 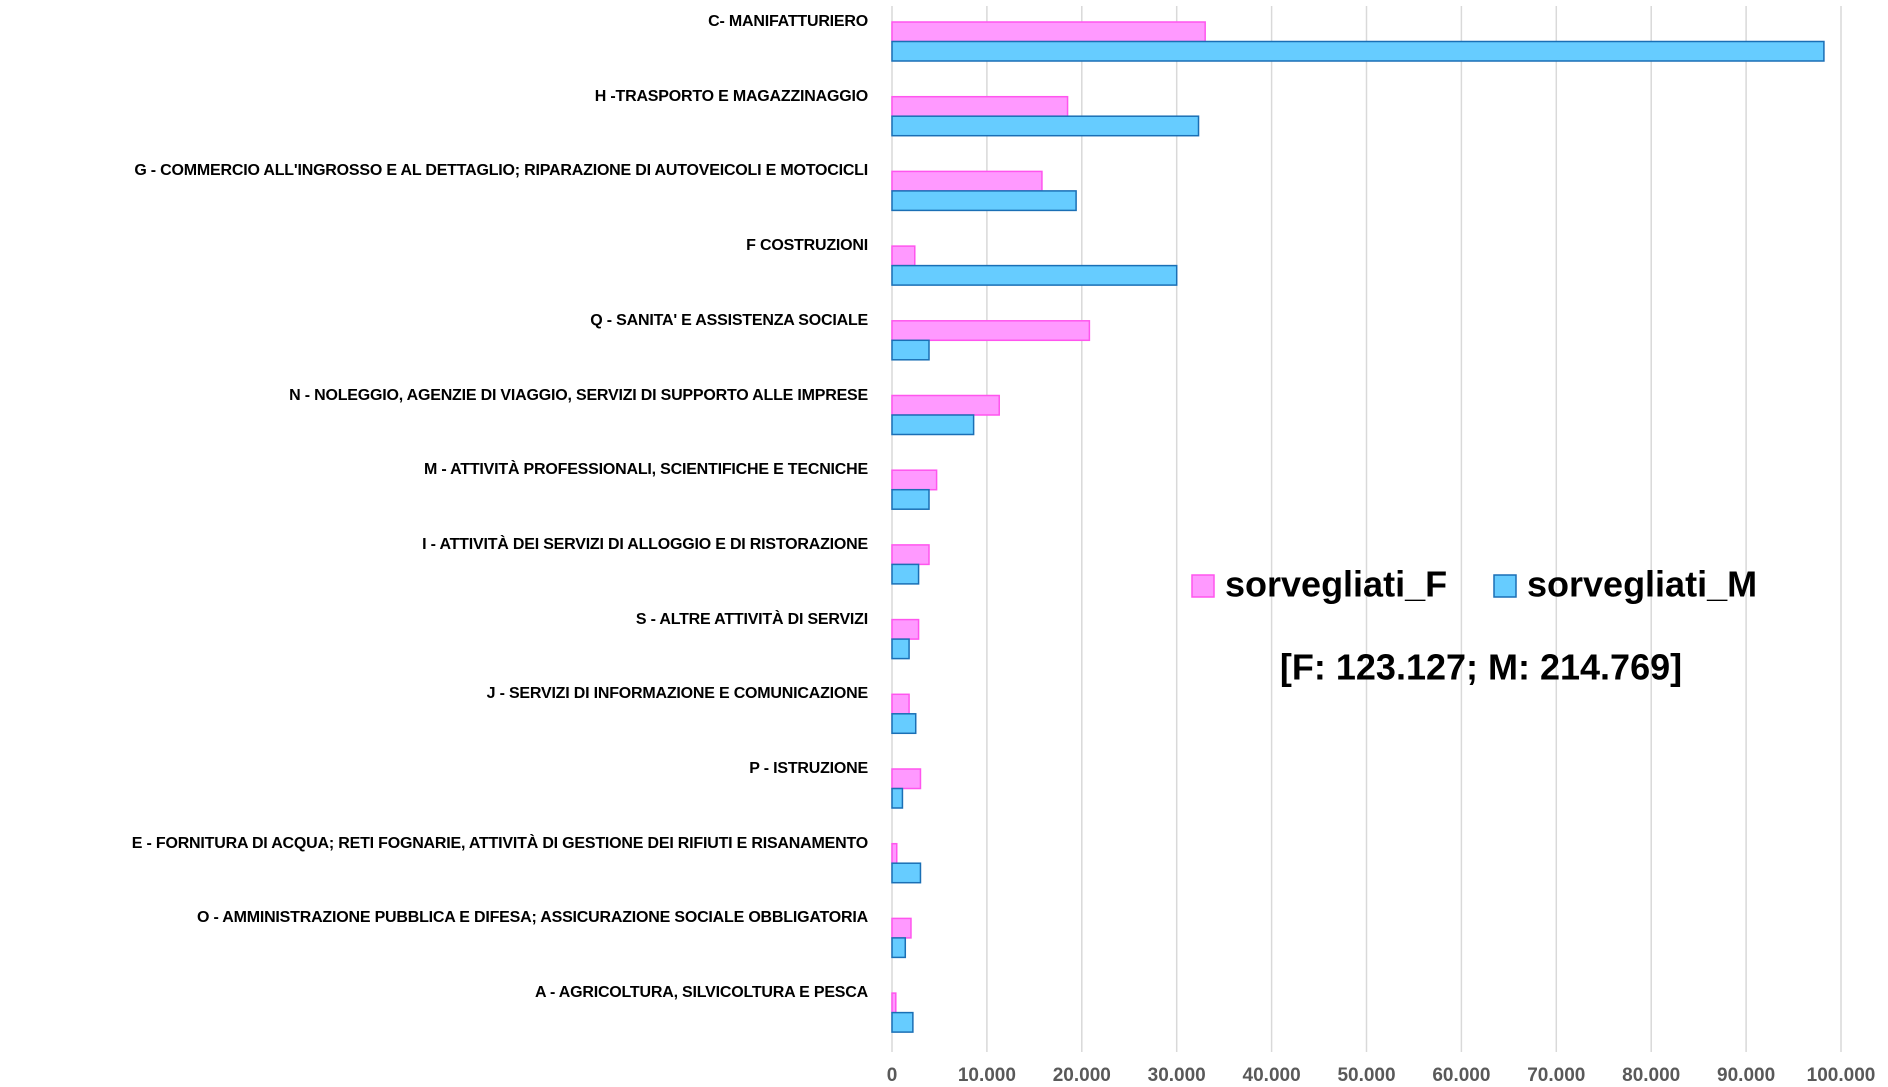 What do you see at coordinates (729, 320) in the screenshot?
I see `category-label: Q - SANITA' E ASSISTENZA SOCIALE` at bounding box center [729, 320].